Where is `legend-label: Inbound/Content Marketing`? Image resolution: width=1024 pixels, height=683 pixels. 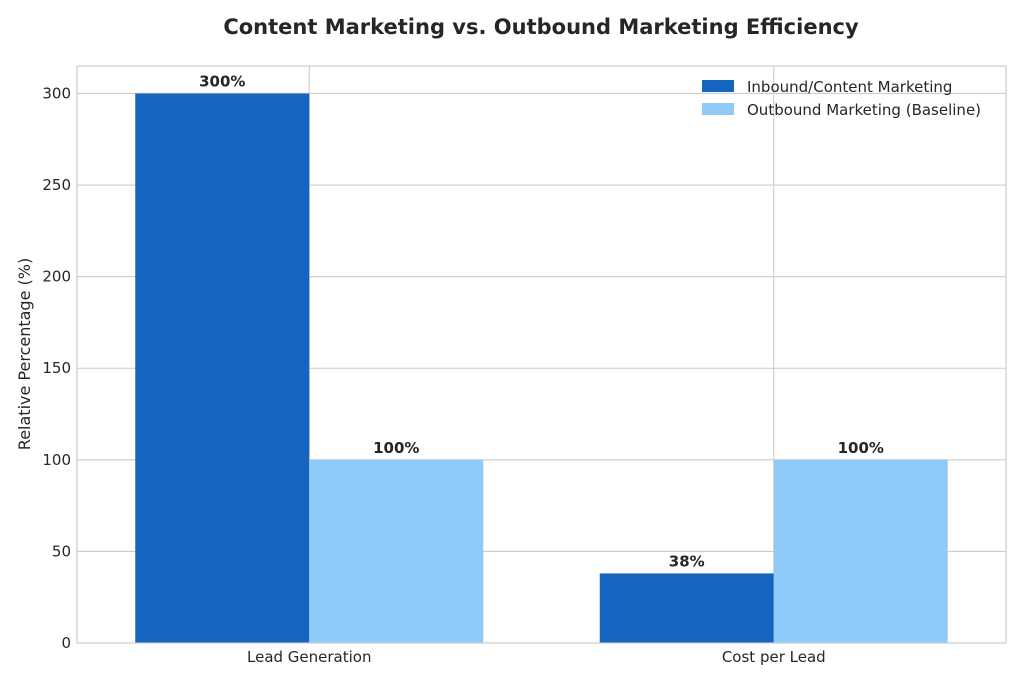
legend-label: Inbound/Content Marketing is located at coordinates (849, 87).